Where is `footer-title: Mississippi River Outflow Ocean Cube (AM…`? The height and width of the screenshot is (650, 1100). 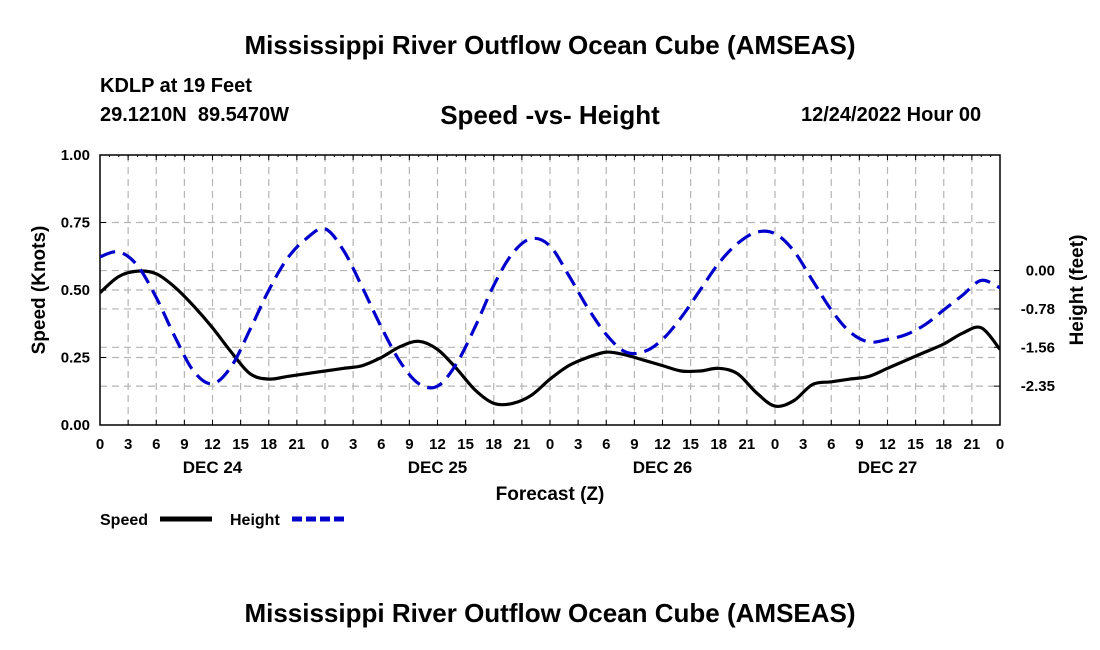
footer-title: Mississippi River Outflow Ocean Cube (AM… is located at coordinates (550, 613).